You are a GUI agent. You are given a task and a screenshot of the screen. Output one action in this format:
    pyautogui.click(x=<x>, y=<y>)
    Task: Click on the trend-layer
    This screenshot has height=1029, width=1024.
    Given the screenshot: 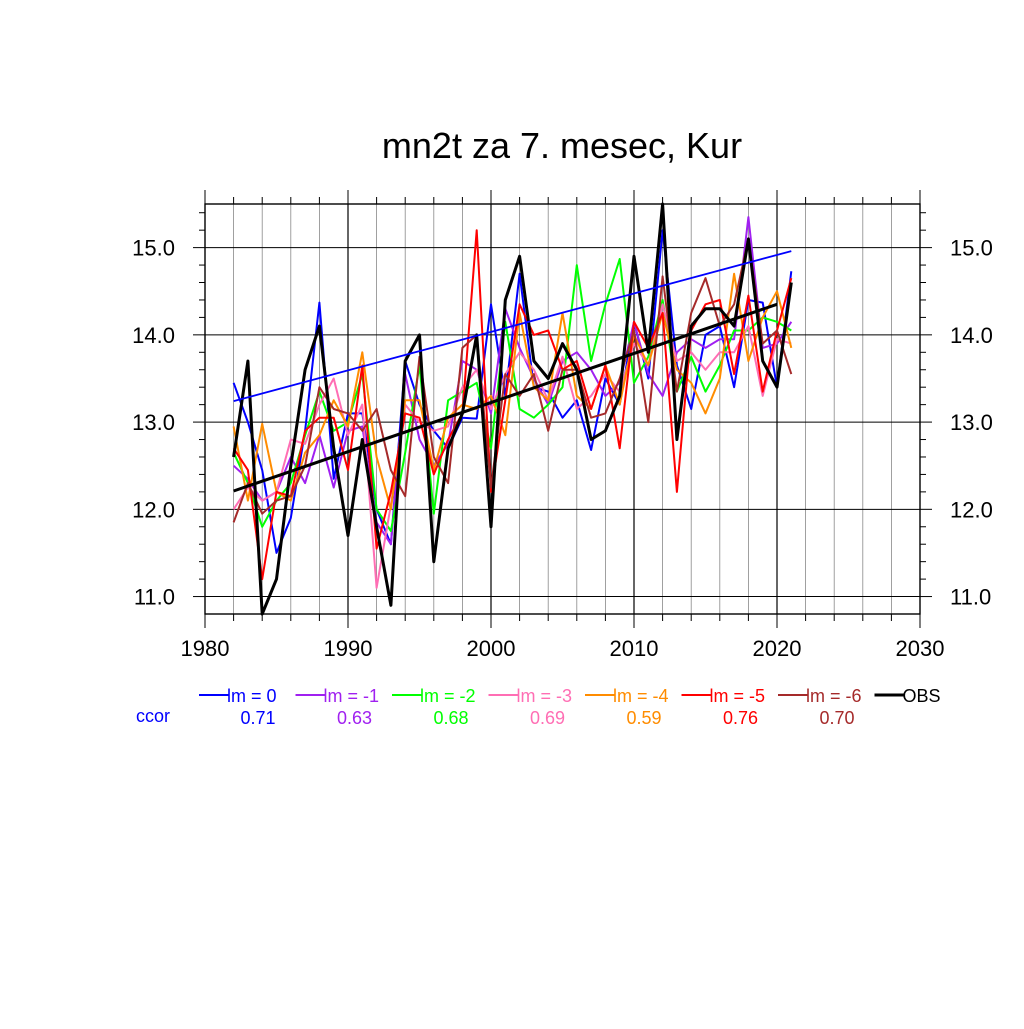 What is the action you would take?
    pyautogui.click(x=512, y=371)
    